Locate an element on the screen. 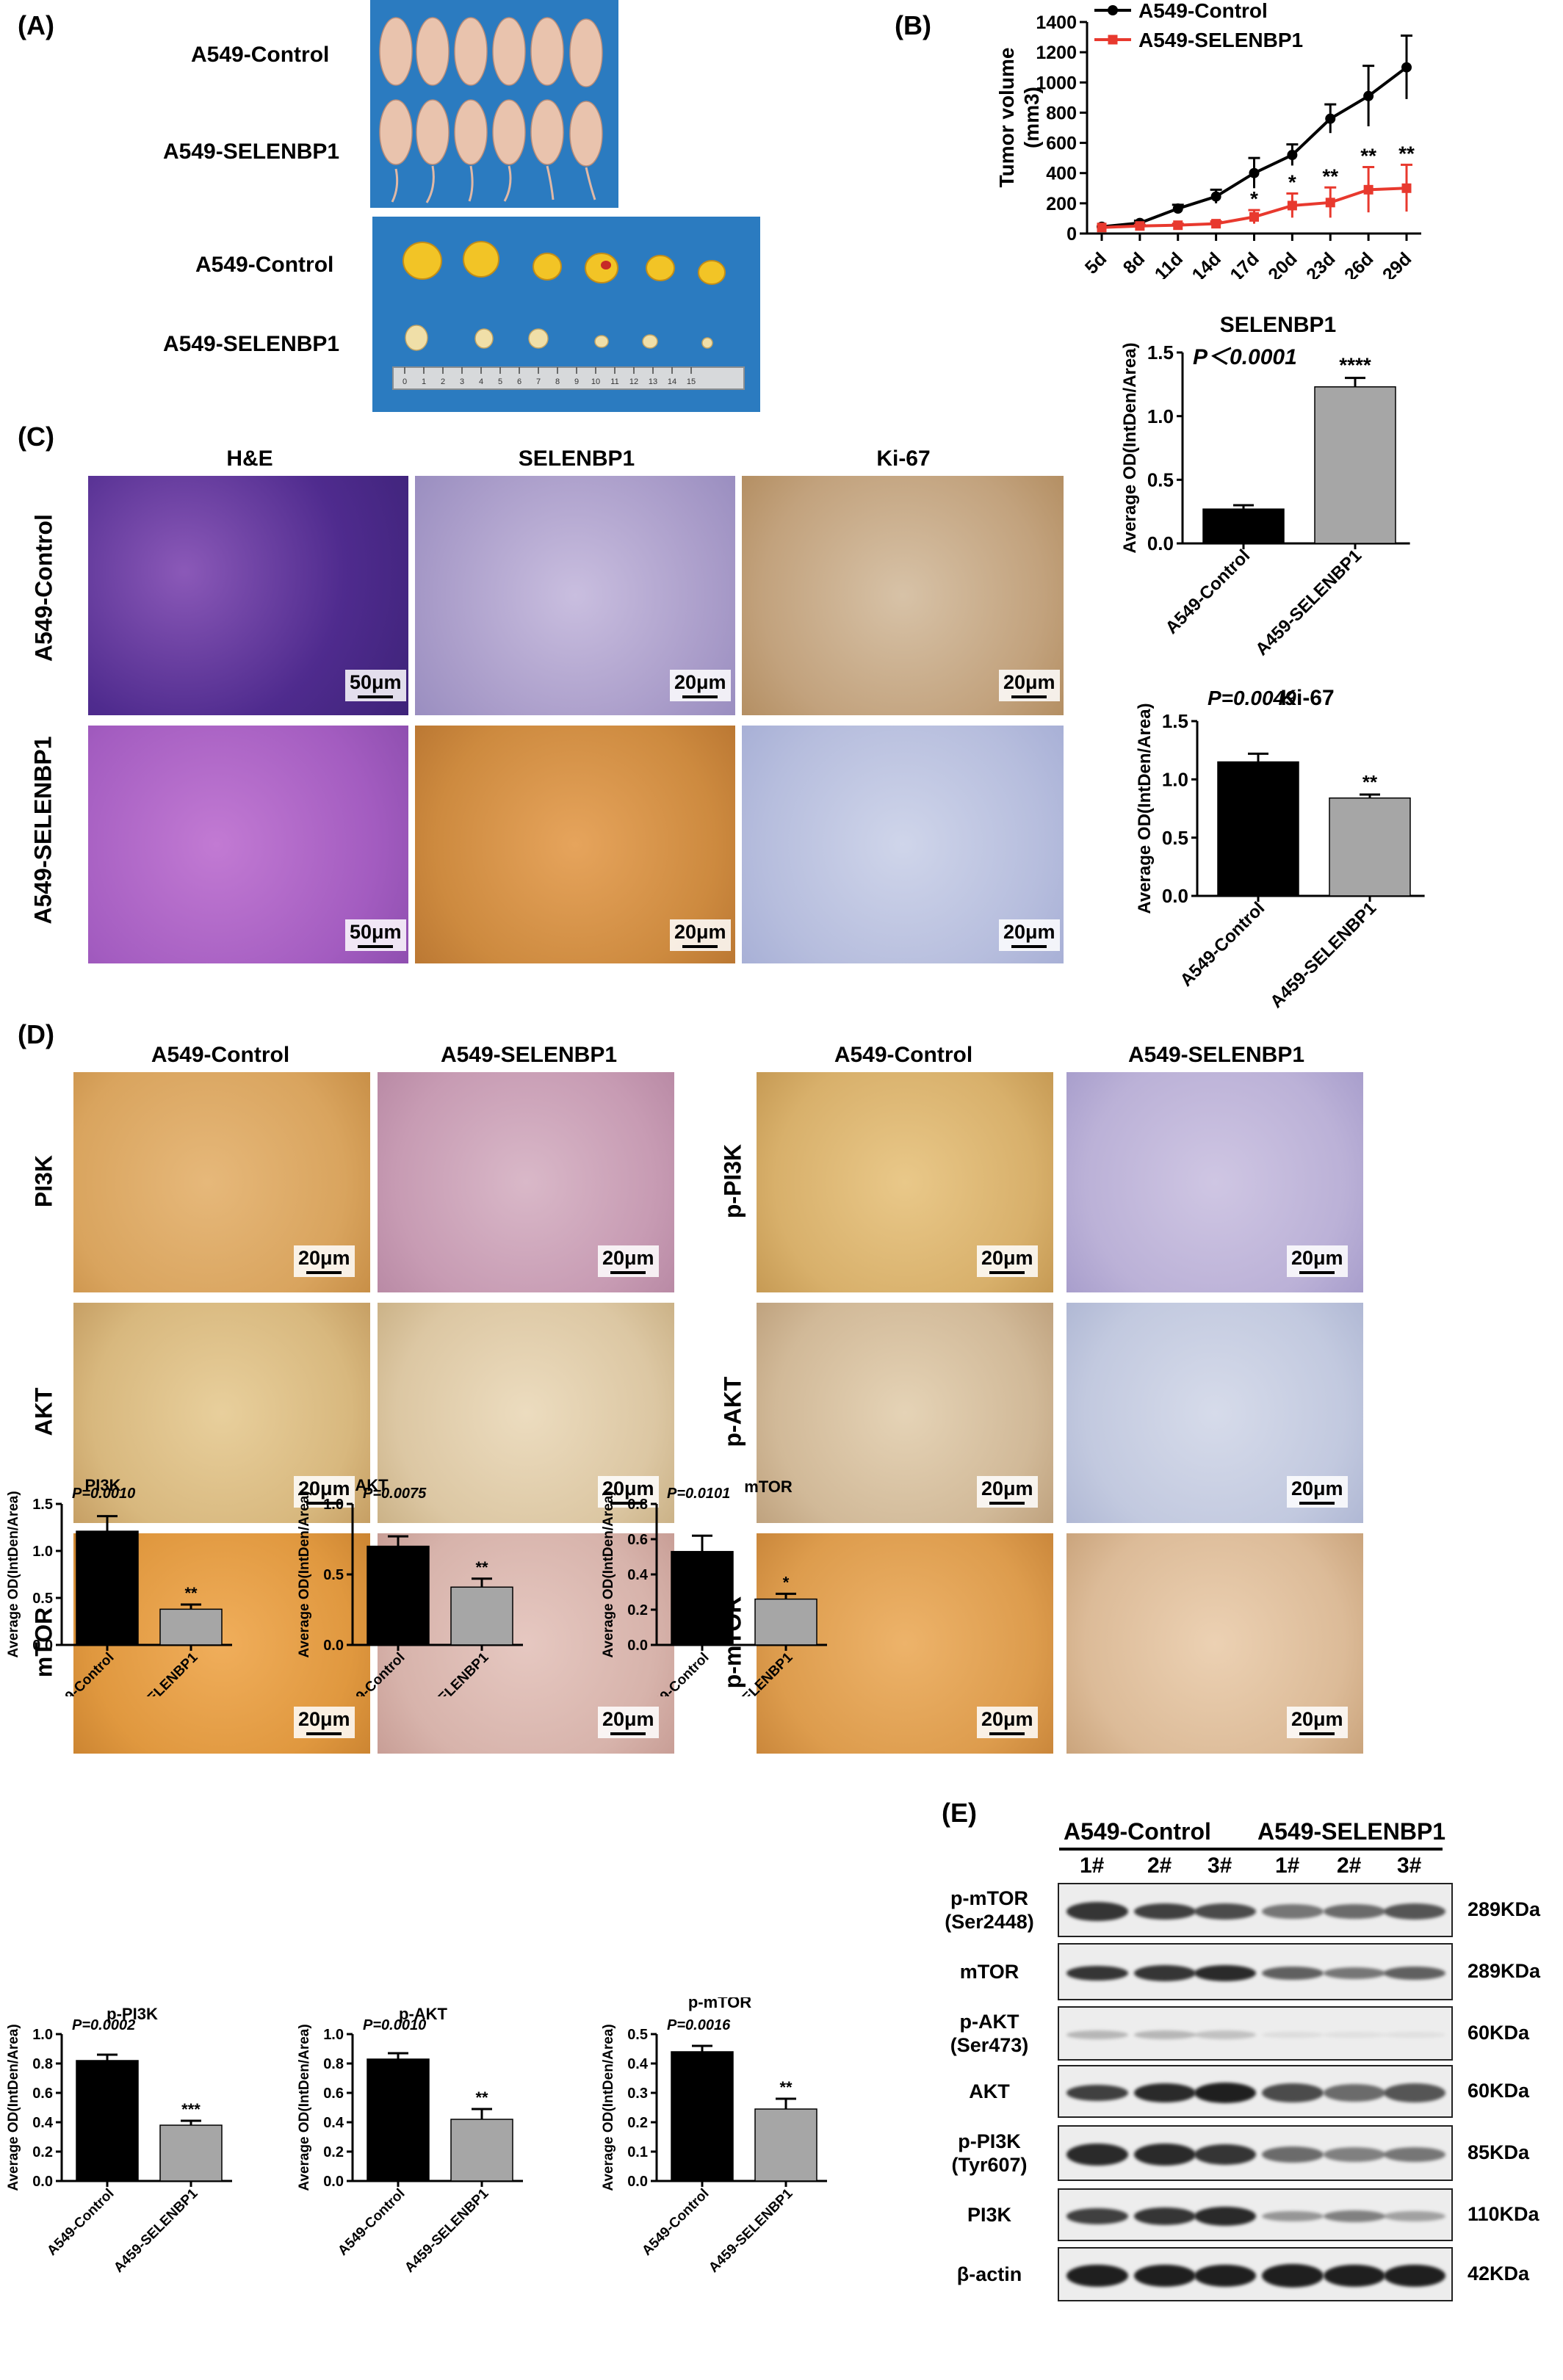 The height and width of the screenshot is (2380, 1563). chart-b-legend-label: A549-SELENBP1 is located at coordinates (1220, 40).